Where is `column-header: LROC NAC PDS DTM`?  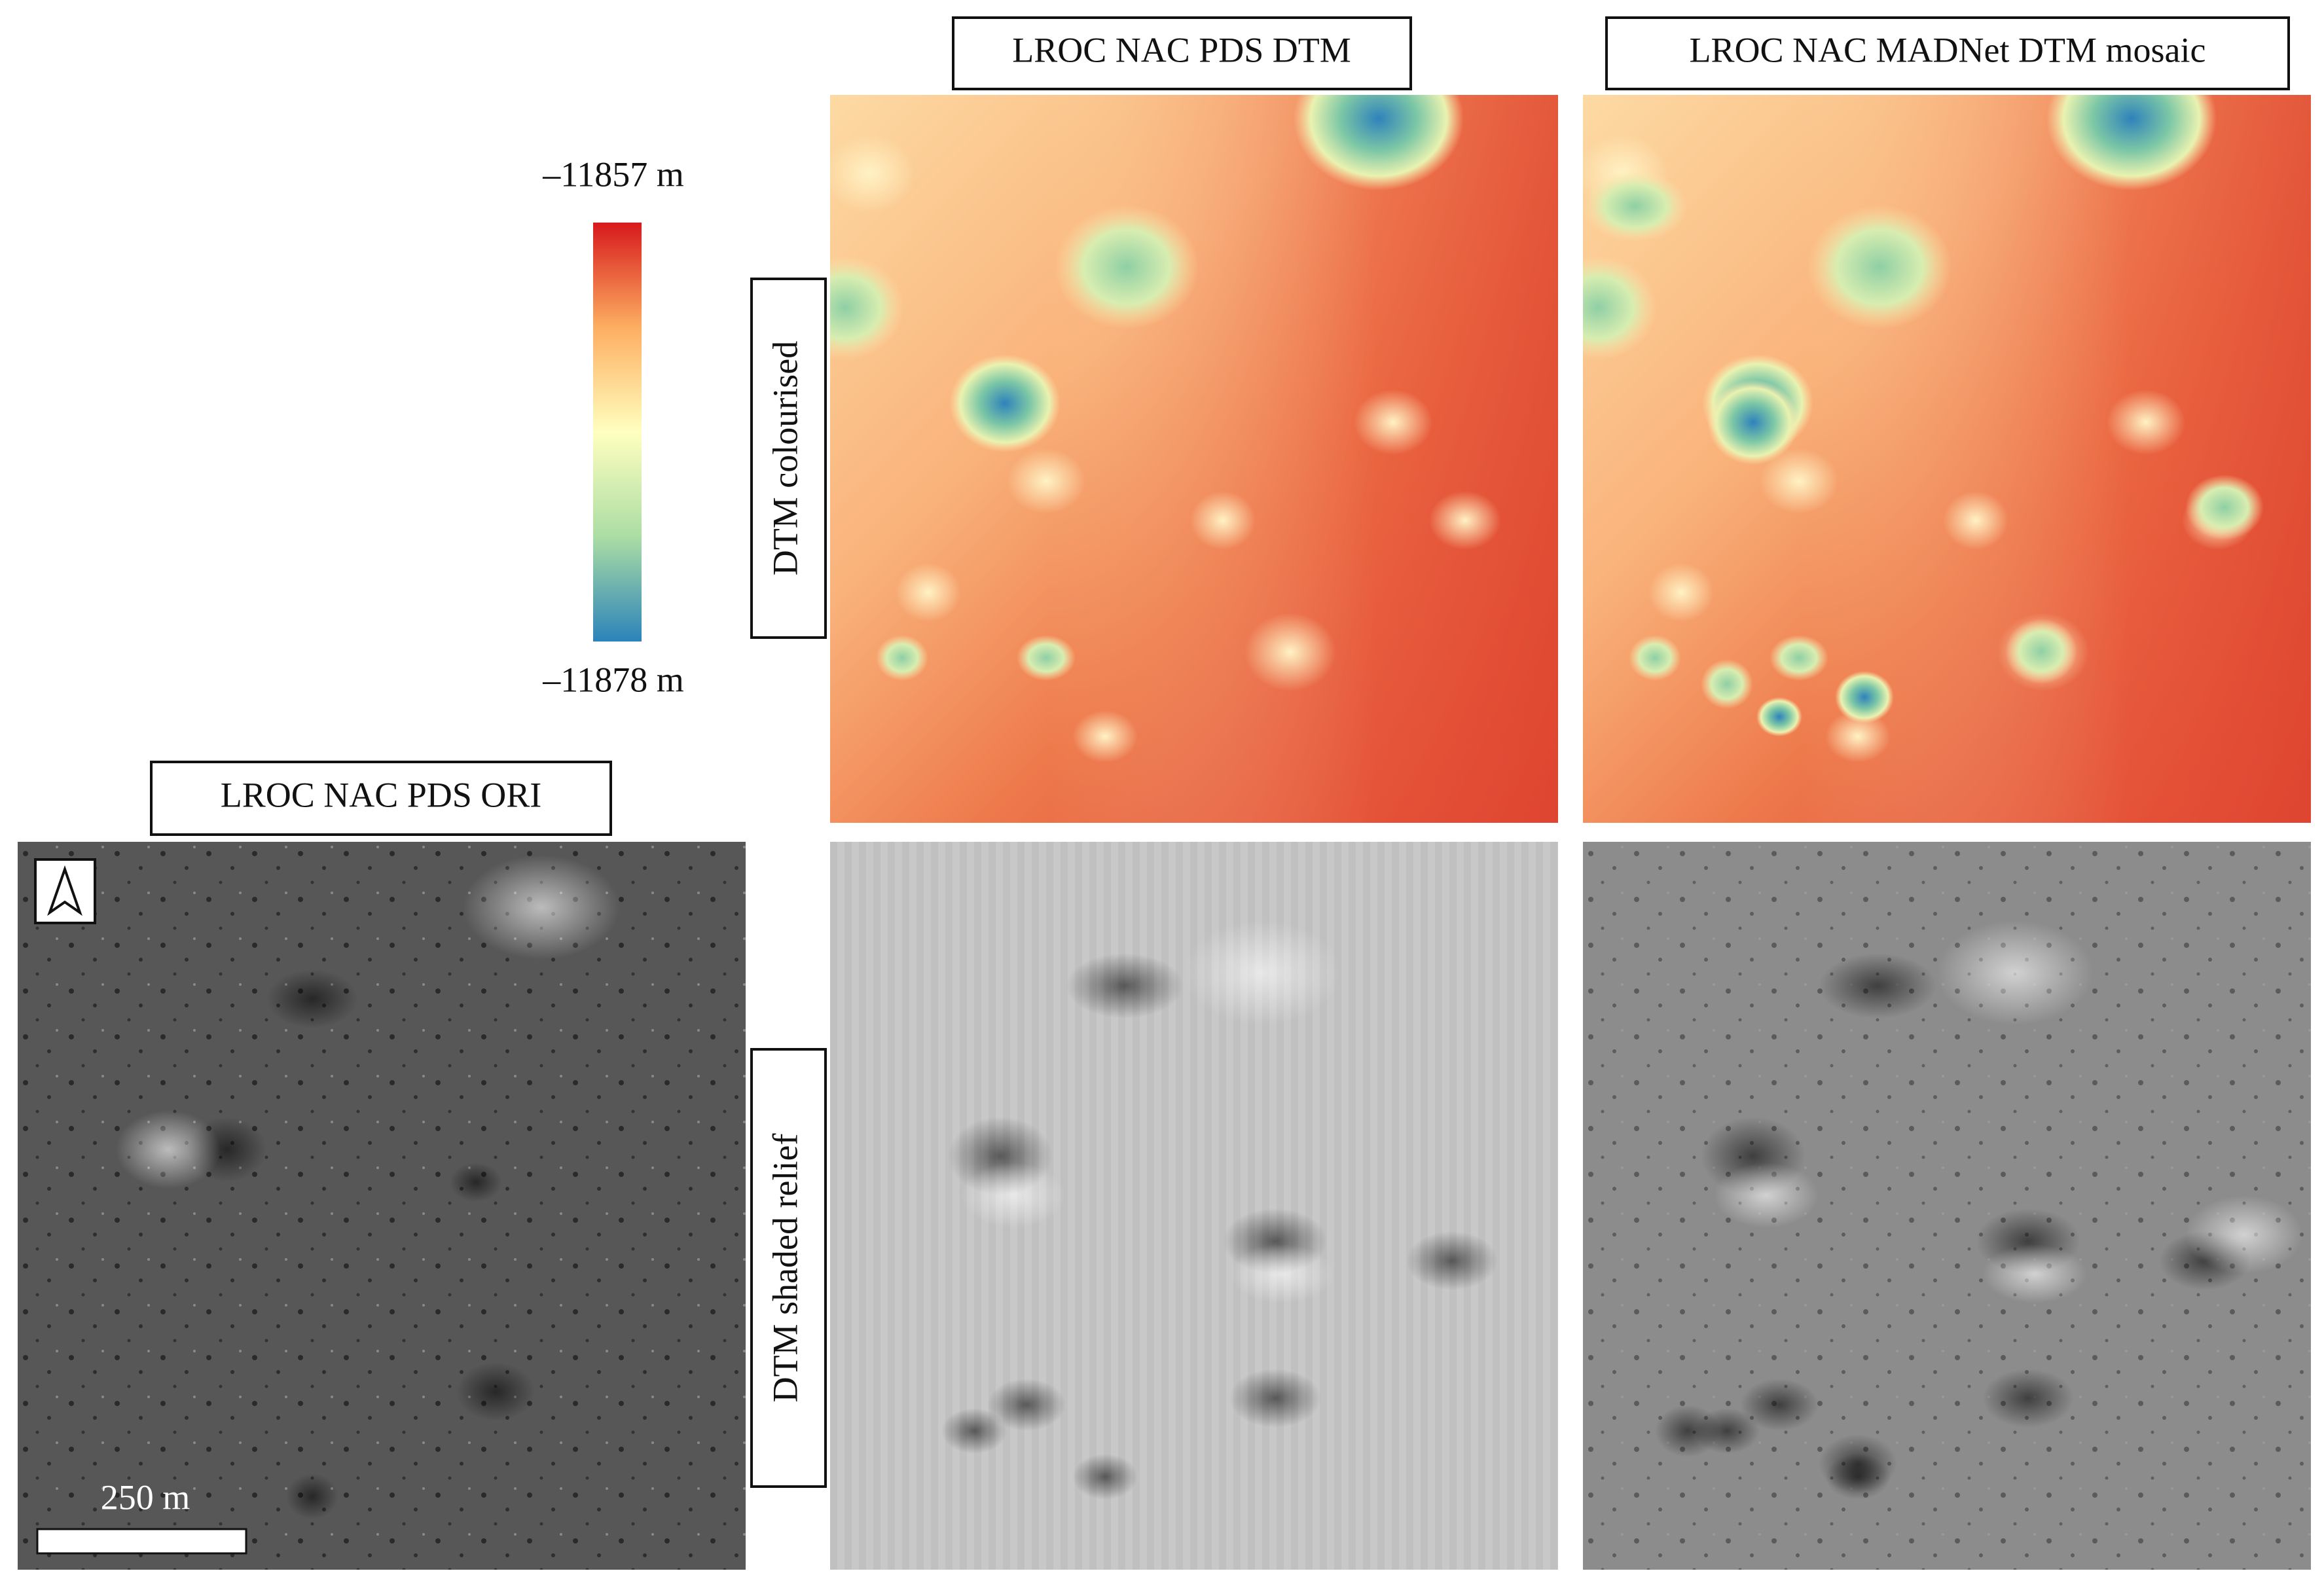
column-header: LROC NAC PDS DTM is located at coordinates (1181, 50).